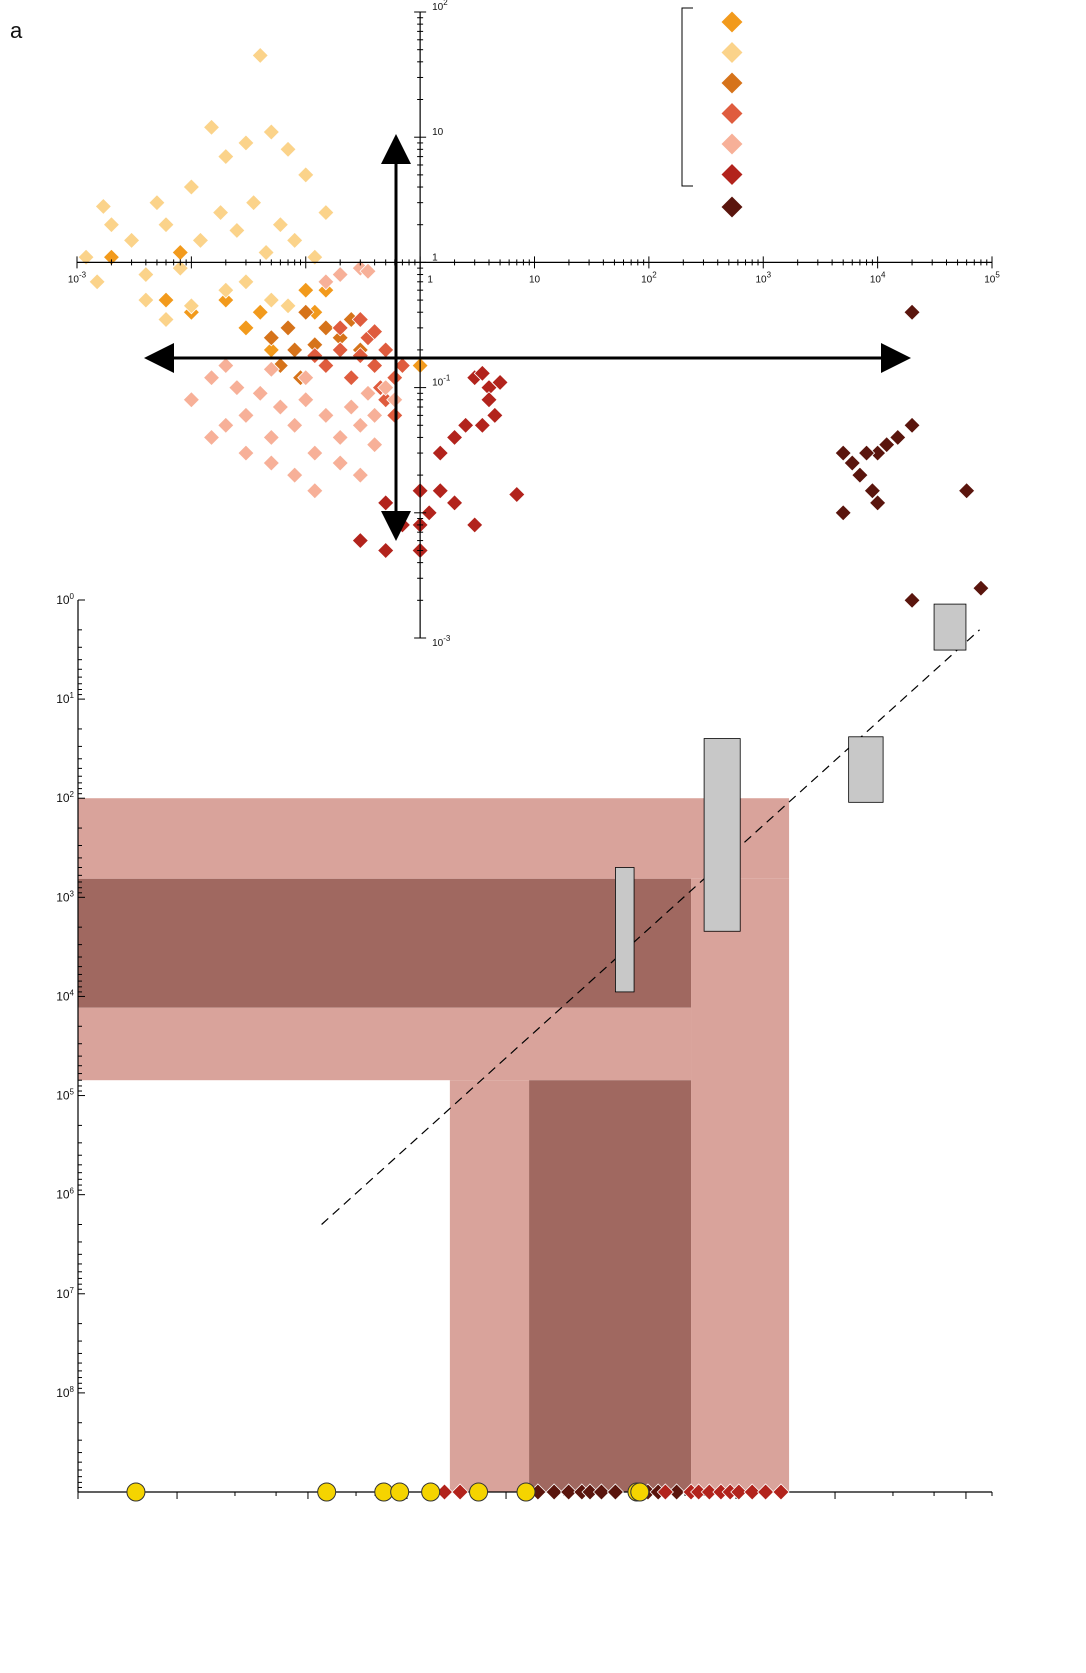 This screenshot has width=1086, height=1673. I want to click on point-dark-red, so click(554, 1492).